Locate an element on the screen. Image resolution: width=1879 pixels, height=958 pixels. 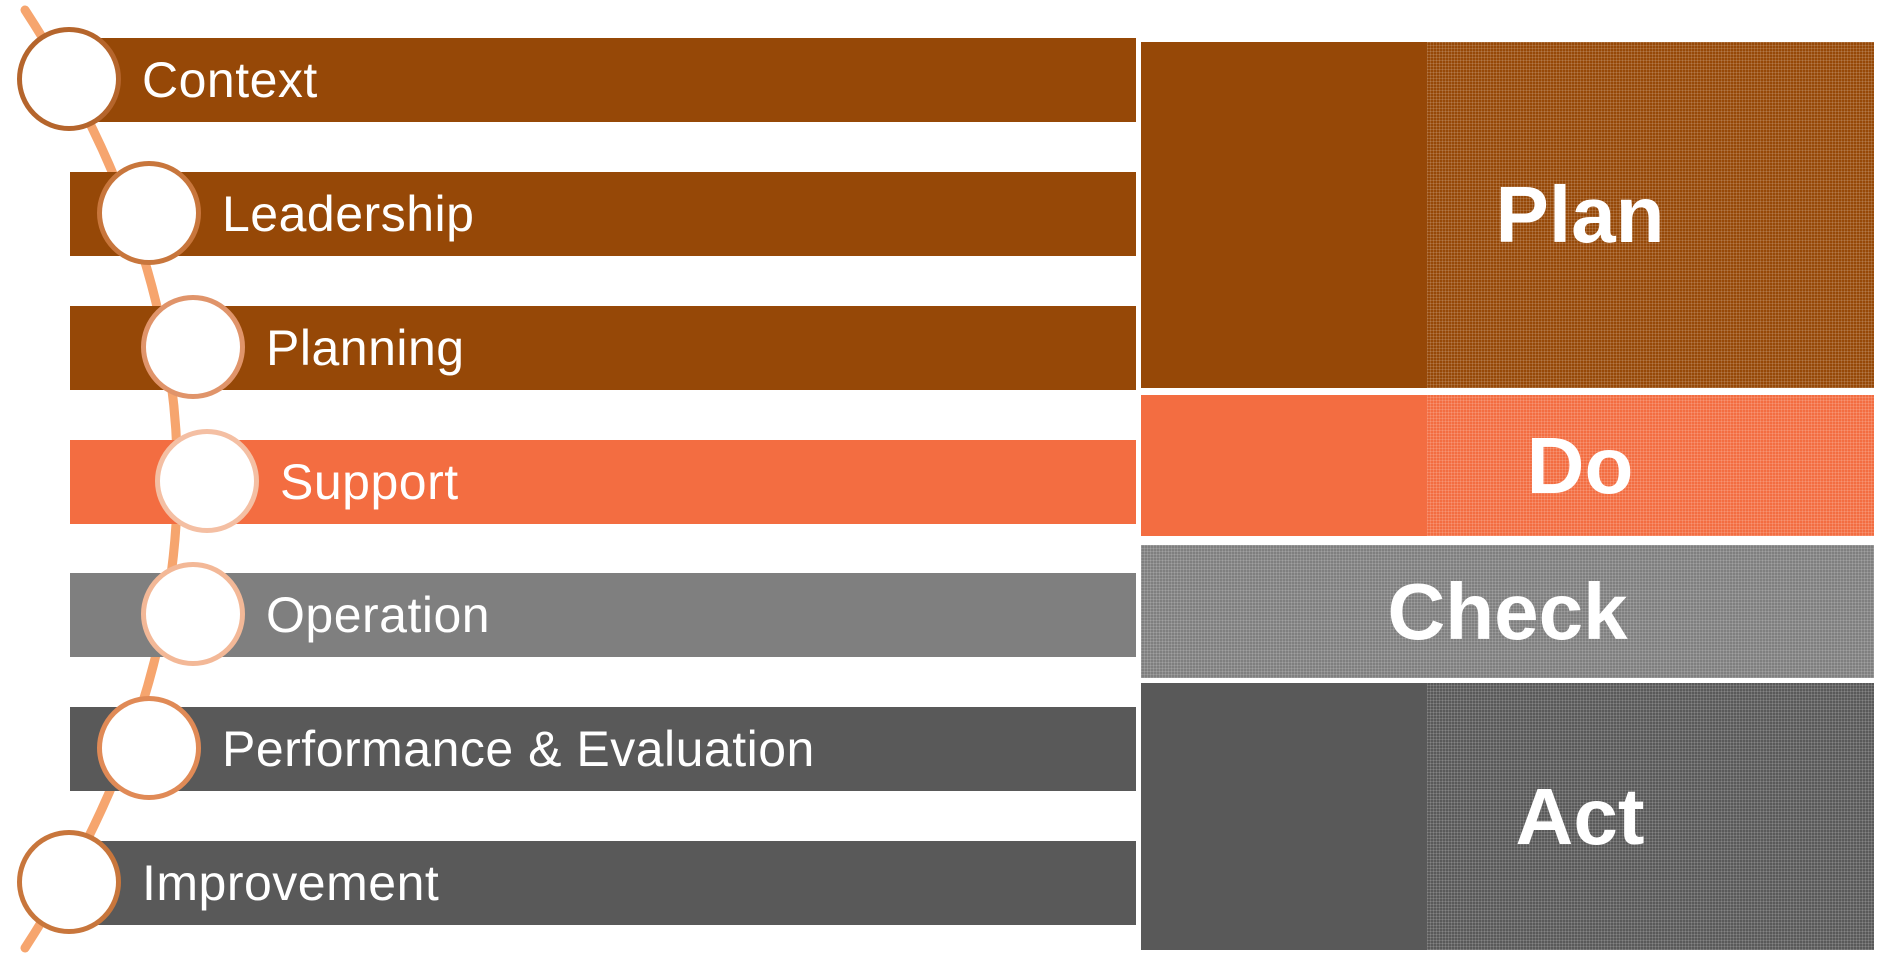
phase-label-check: Check is located at coordinates (1507, 611).